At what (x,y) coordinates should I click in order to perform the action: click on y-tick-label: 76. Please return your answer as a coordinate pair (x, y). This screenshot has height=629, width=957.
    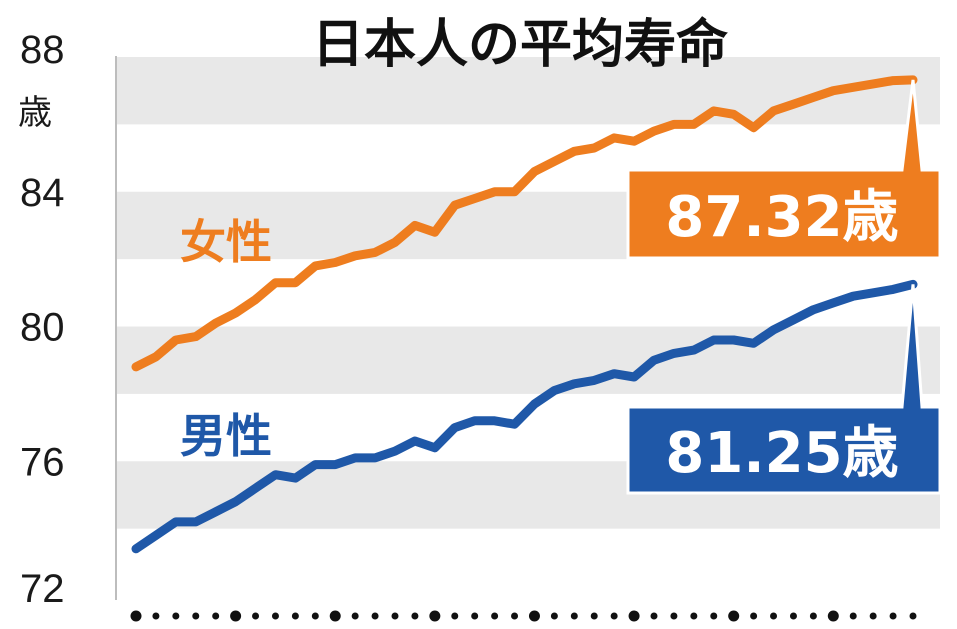
    Looking at the image, I should click on (42, 462).